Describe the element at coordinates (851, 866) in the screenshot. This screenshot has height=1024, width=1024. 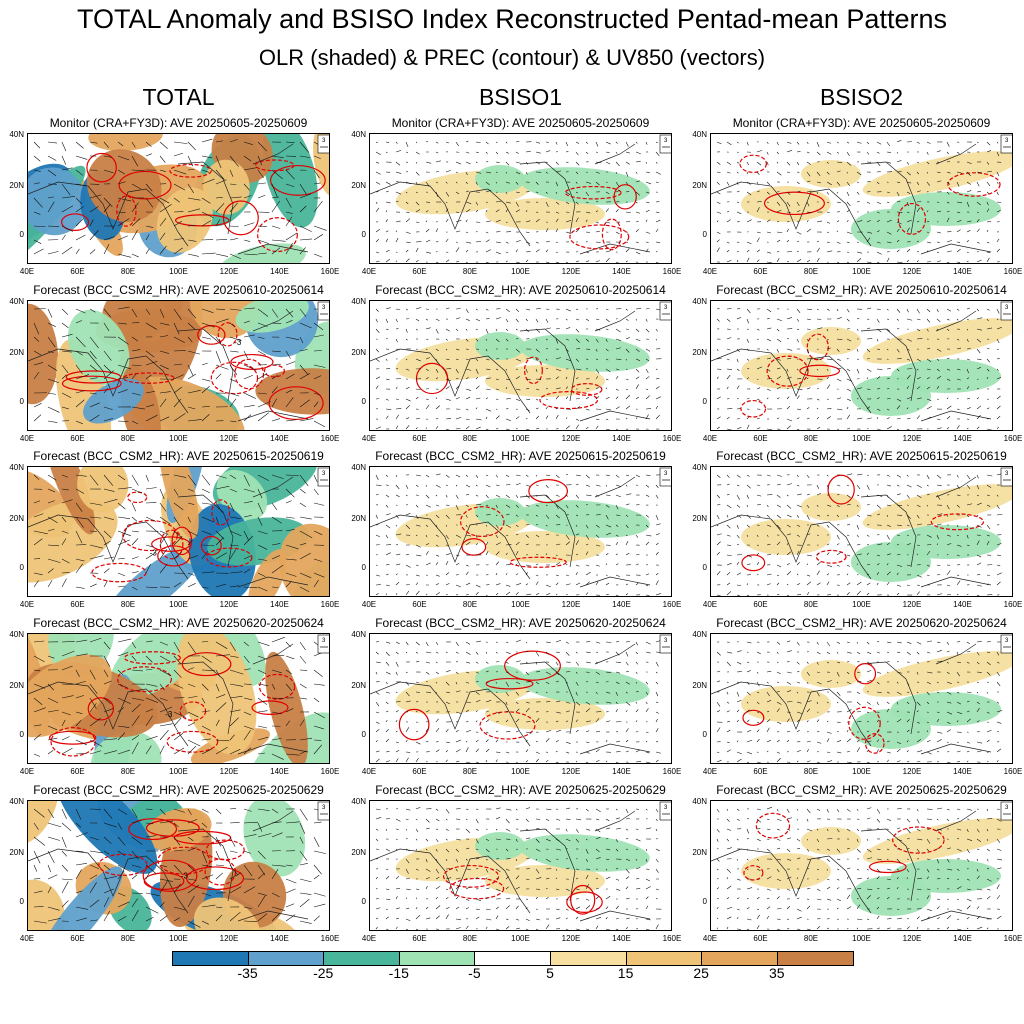
I see `coastline` at that location.